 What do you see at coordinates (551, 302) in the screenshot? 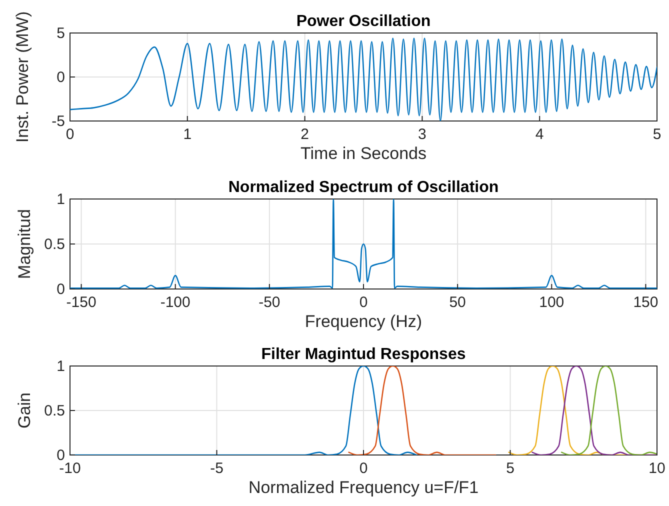
I see `x-tick-label: 100` at bounding box center [551, 302].